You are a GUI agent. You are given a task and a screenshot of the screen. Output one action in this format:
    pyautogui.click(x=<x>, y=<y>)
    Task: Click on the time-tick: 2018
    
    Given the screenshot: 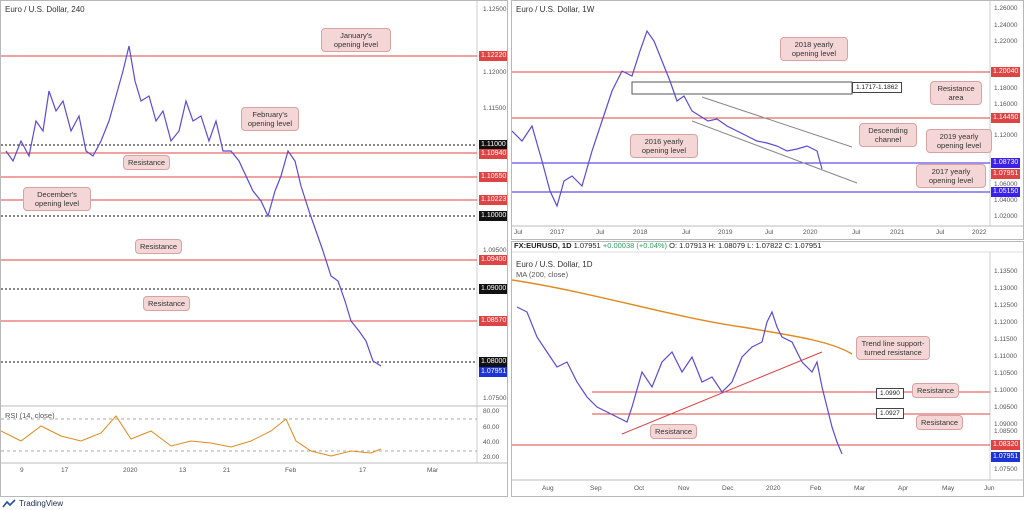 What is the action you would take?
    pyautogui.click(x=640, y=232)
    